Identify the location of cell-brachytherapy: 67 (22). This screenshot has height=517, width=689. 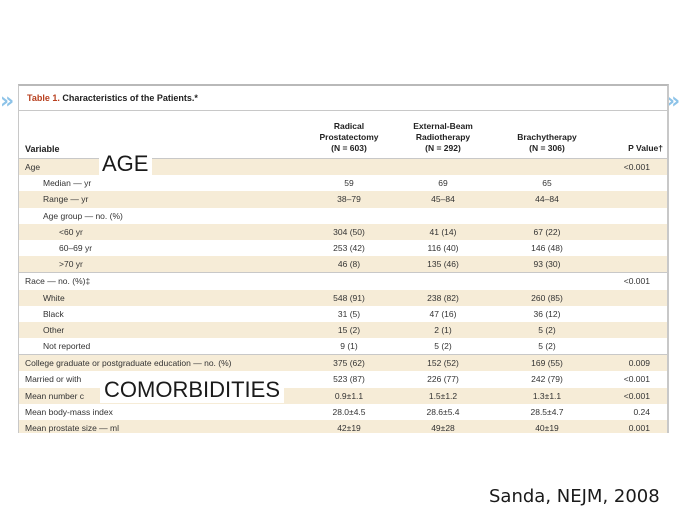
(547, 231).